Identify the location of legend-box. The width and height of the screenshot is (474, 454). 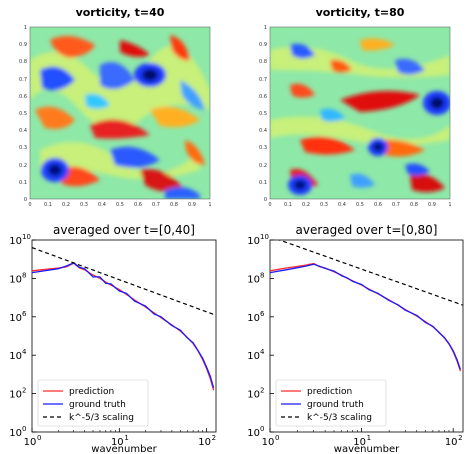
(331, 403).